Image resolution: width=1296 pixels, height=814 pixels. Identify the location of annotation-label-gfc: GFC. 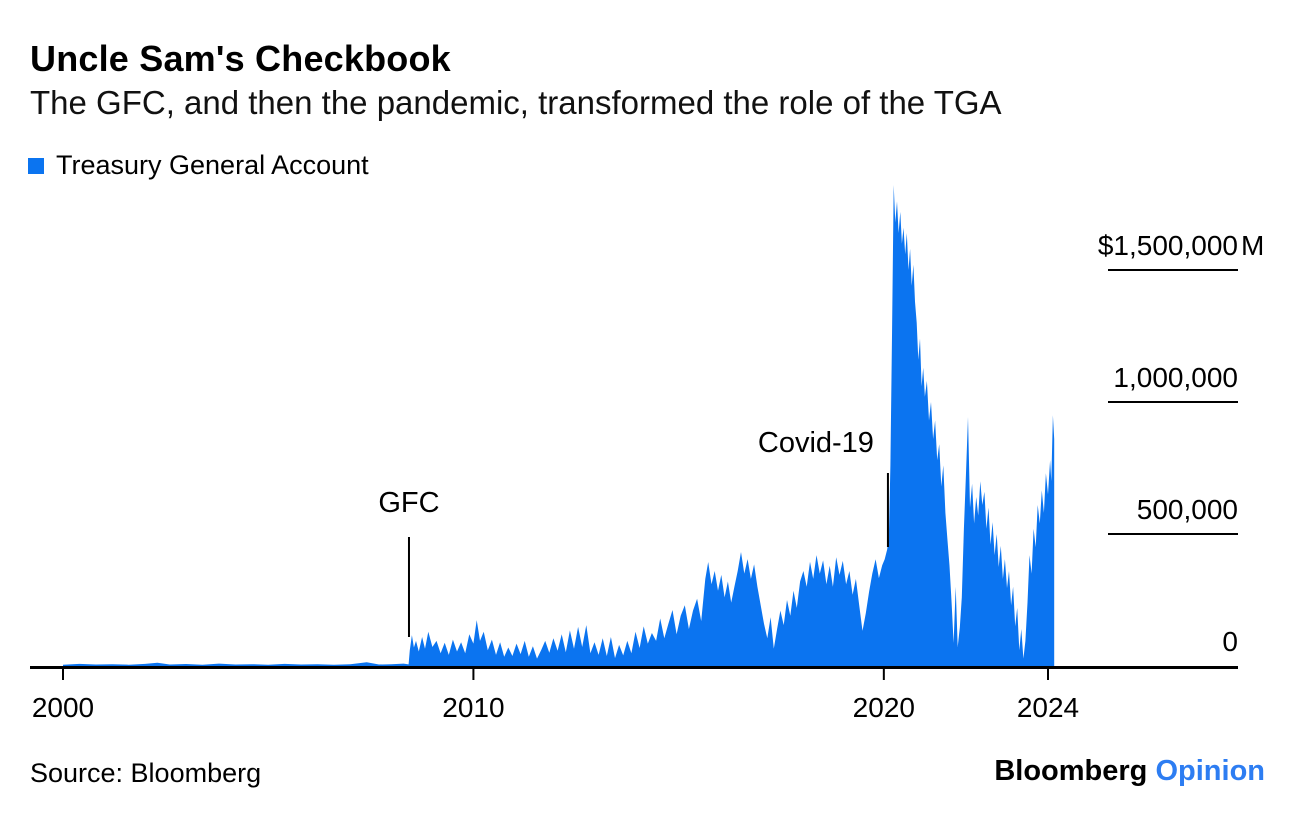
(408, 503).